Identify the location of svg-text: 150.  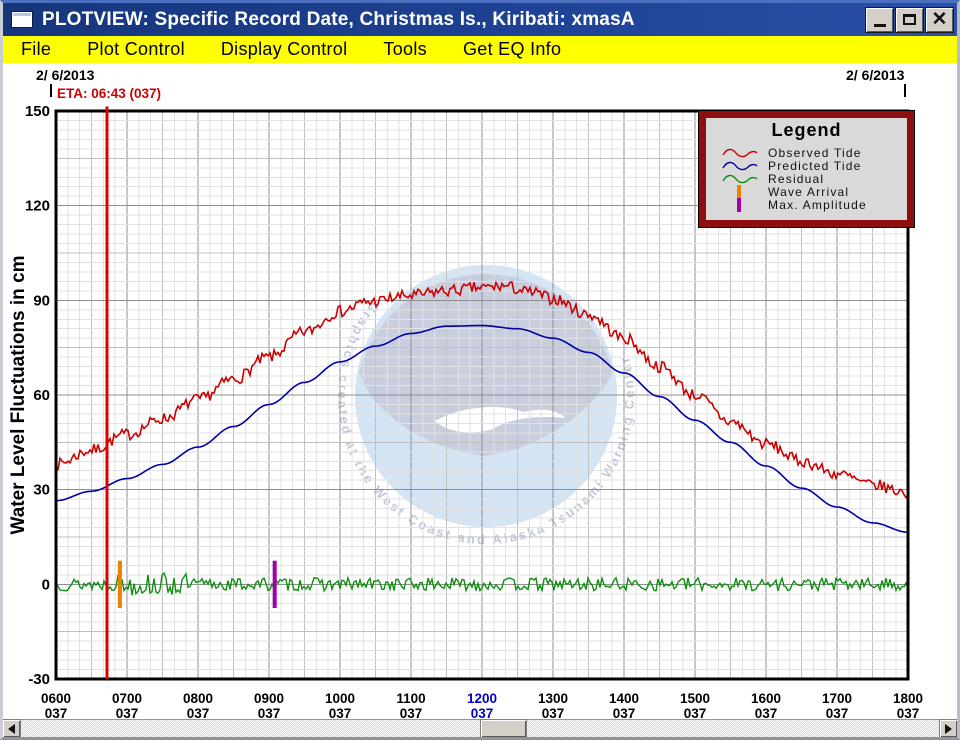
(37, 111).